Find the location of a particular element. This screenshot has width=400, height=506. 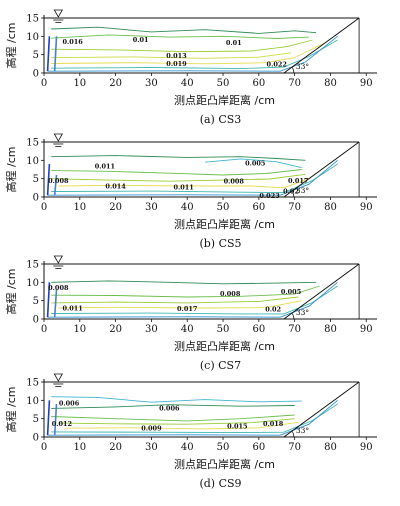

contour-value-label: 0.014 is located at coordinates (115, 187).